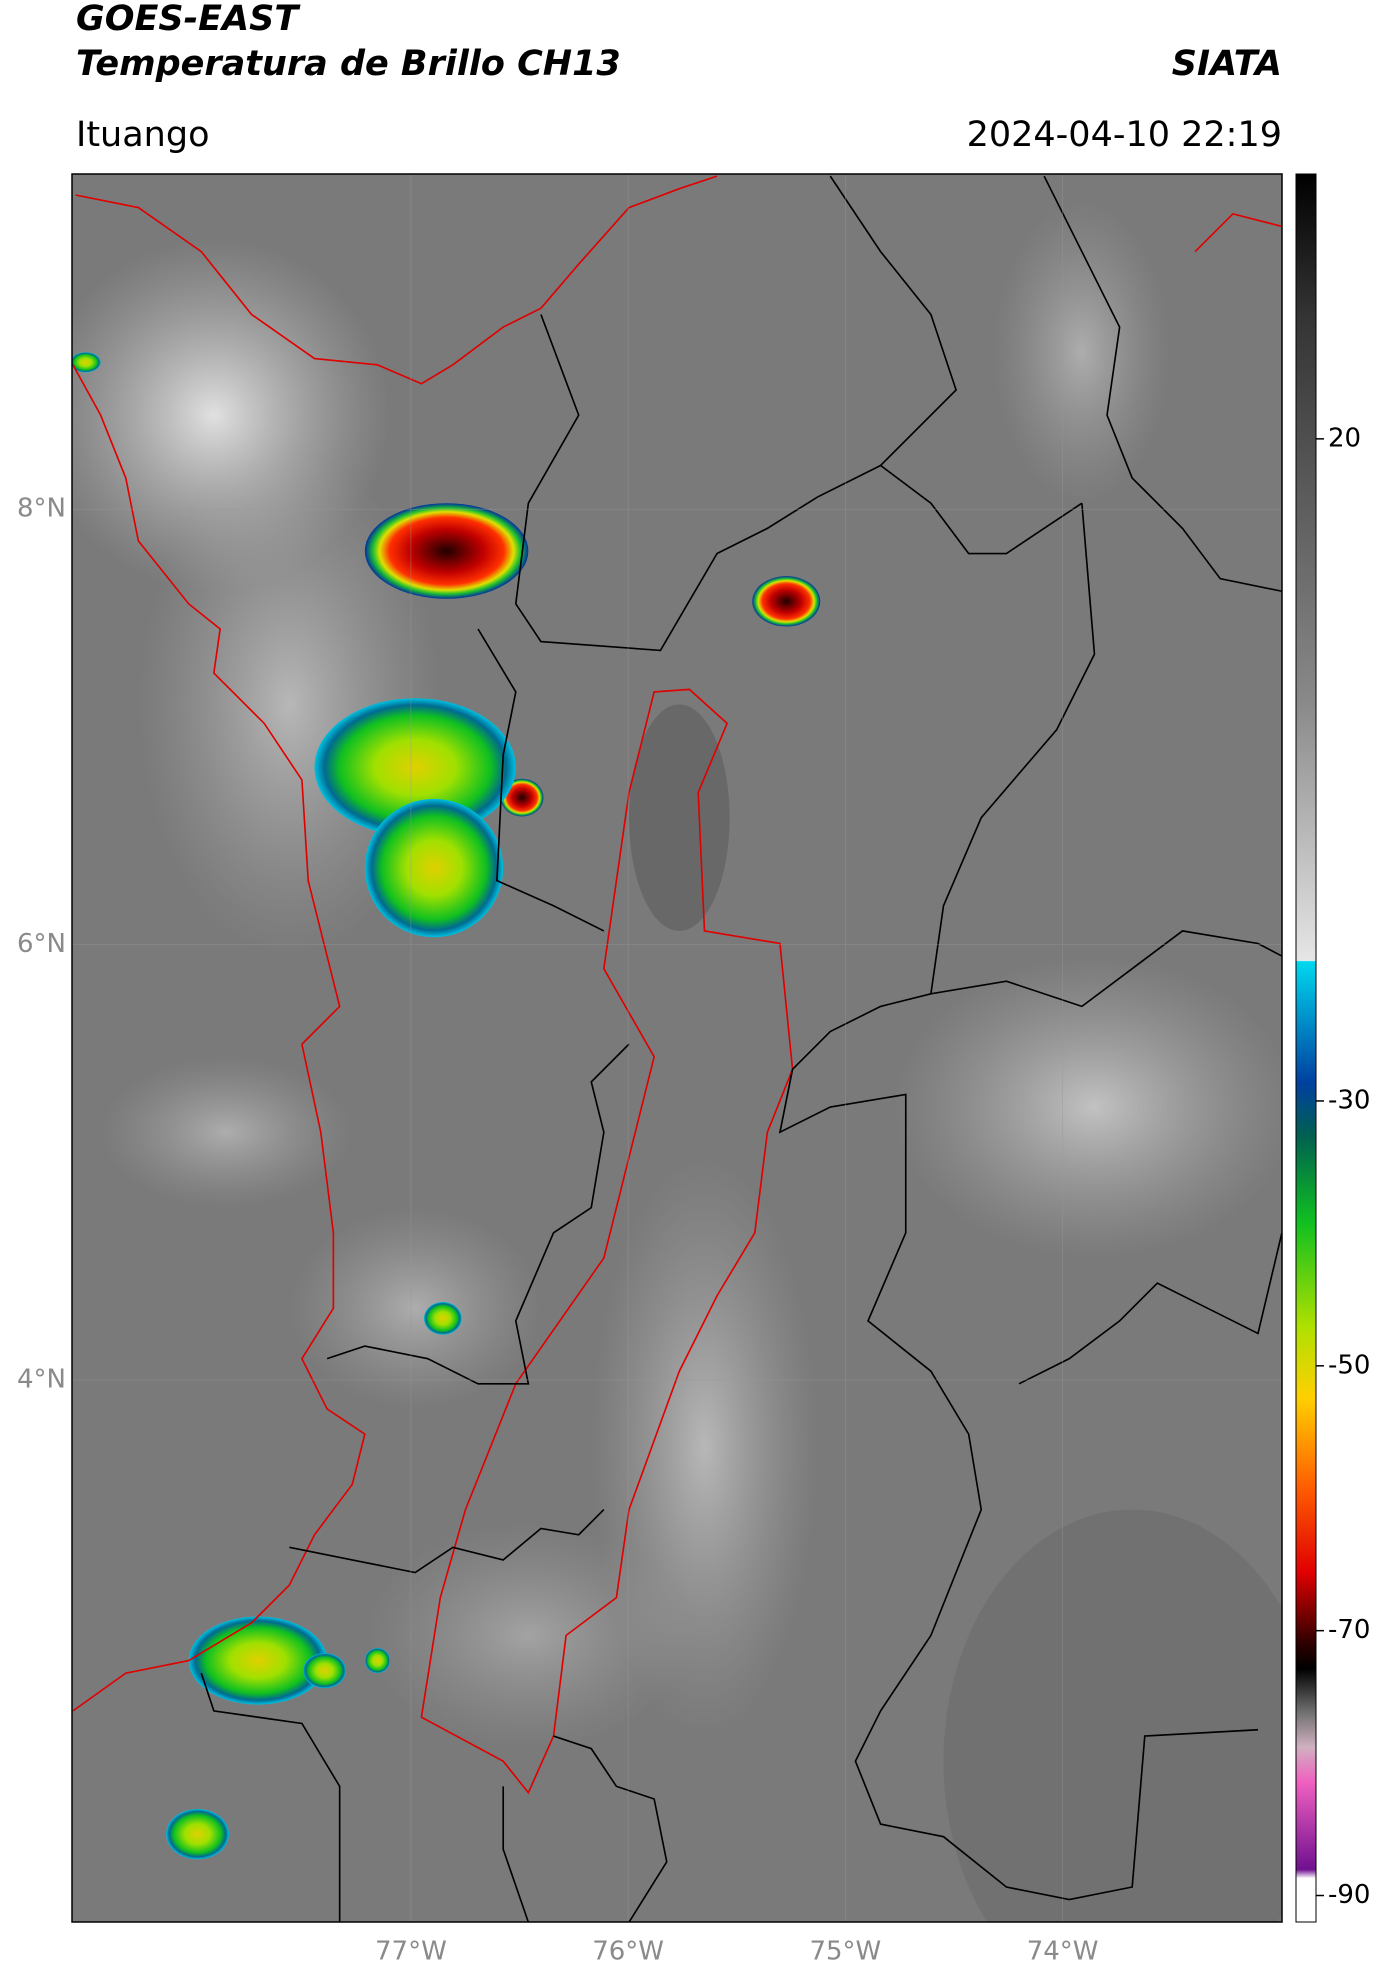  I want to click on colorbar-tick-label: -30, so click(1349, 1100).